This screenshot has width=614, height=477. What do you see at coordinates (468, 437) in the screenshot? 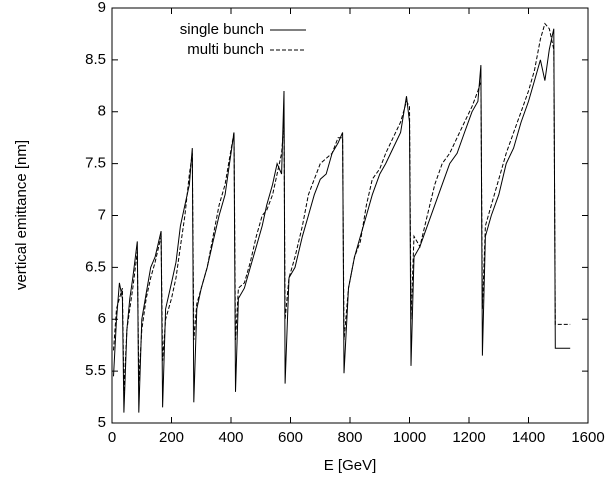
I see `x-tick-label: 1200` at bounding box center [468, 437].